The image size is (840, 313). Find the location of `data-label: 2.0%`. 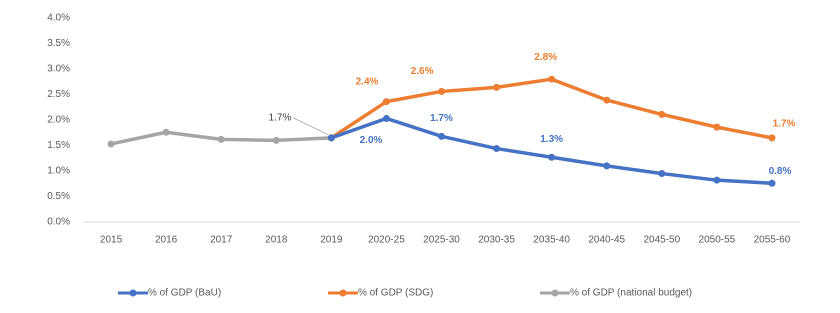

data-label: 2.0% is located at coordinates (371, 140).